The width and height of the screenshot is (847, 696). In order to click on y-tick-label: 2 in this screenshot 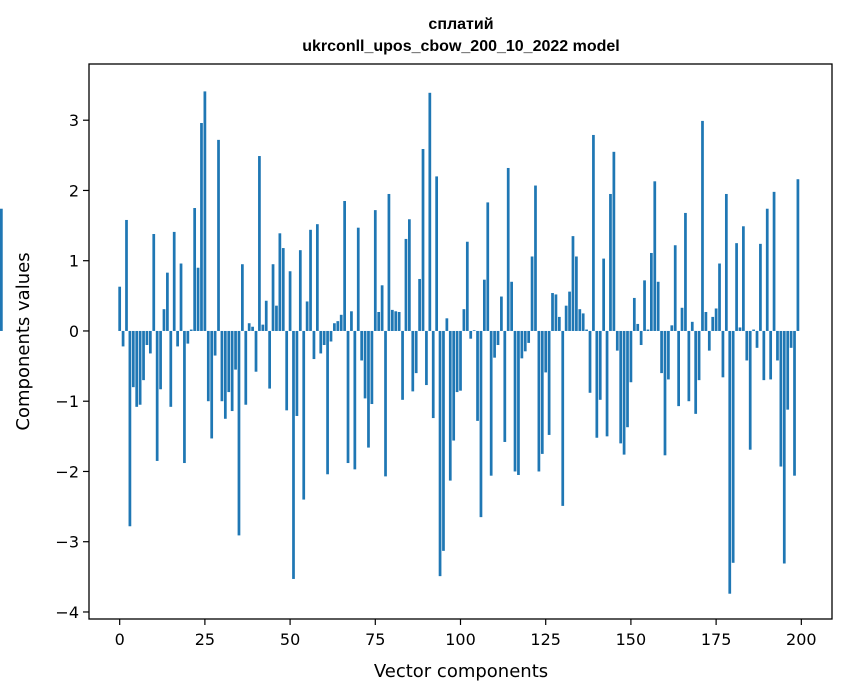, I will do `click(74, 190)`.